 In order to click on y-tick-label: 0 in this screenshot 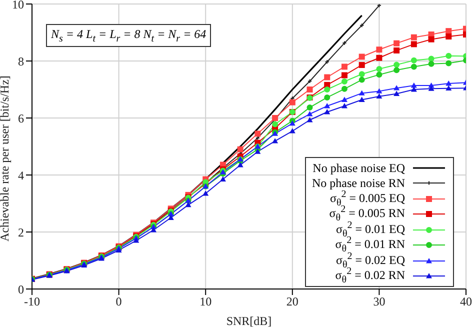, I will do `click(21, 289)`.